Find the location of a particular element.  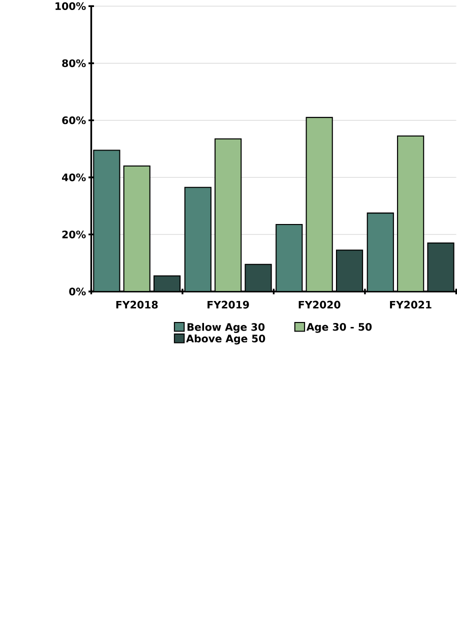

y-tick-label: 80% is located at coordinates (74, 63).